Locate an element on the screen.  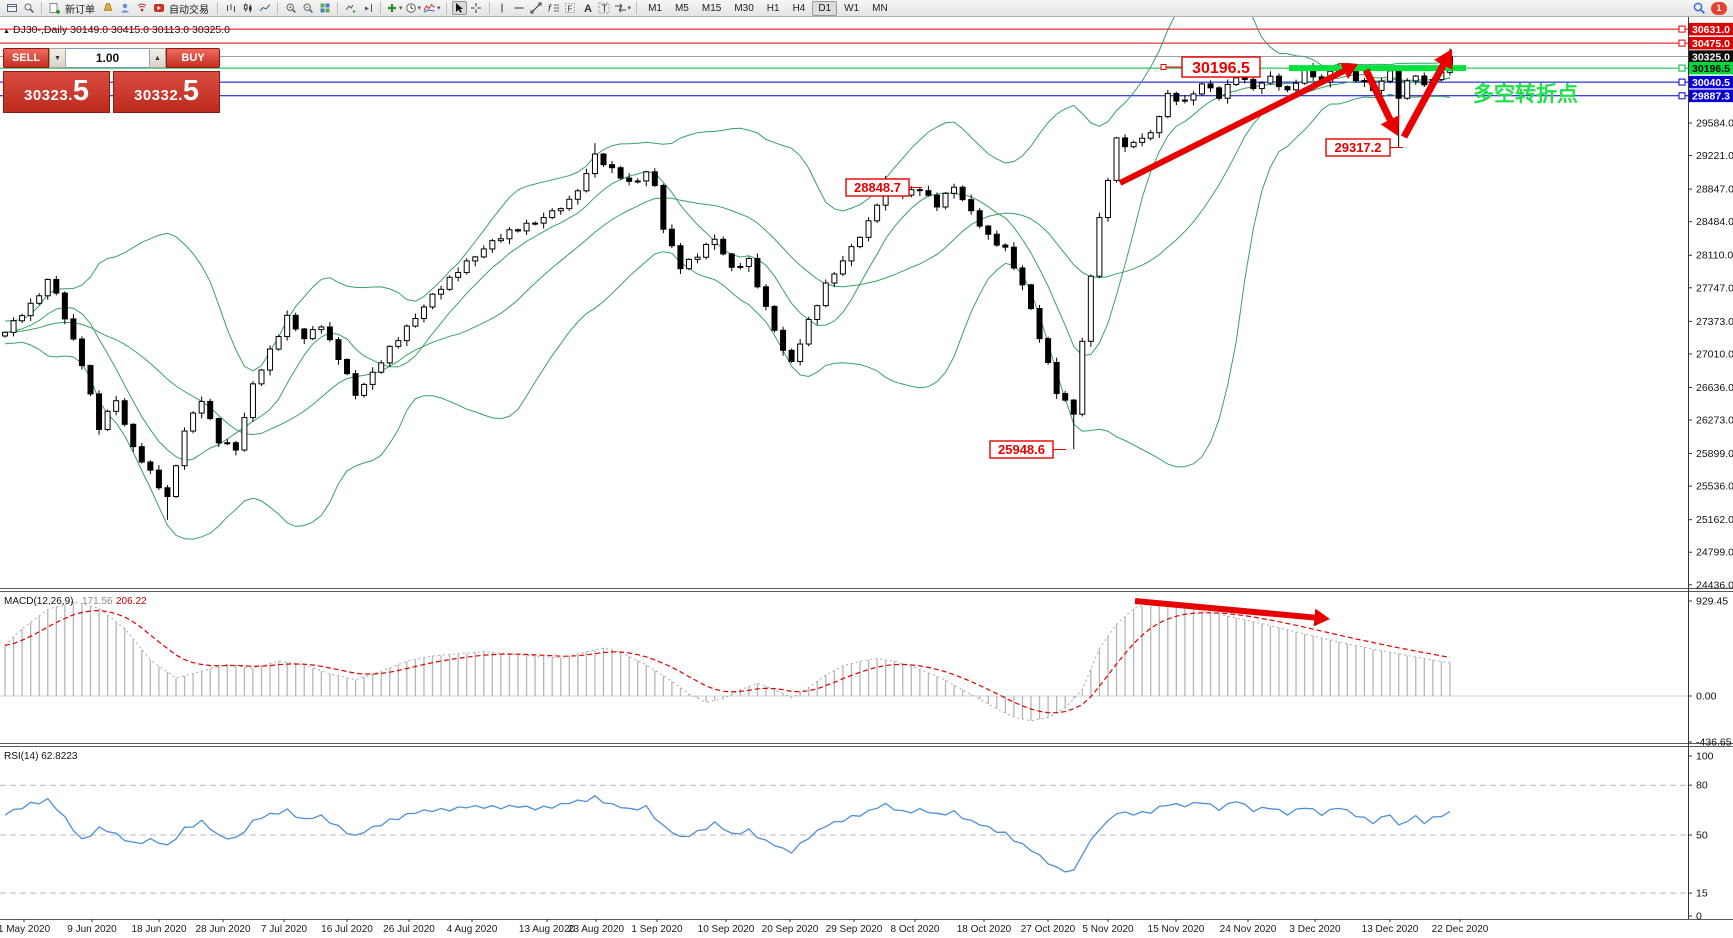
timeframe-D1: D1 is located at coordinates (825, 8).